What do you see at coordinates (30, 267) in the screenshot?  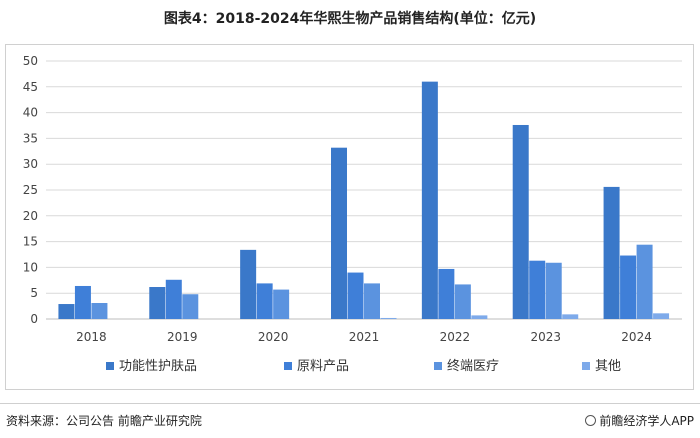 I see `y-tick-label: 10` at bounding box center [30, 267].